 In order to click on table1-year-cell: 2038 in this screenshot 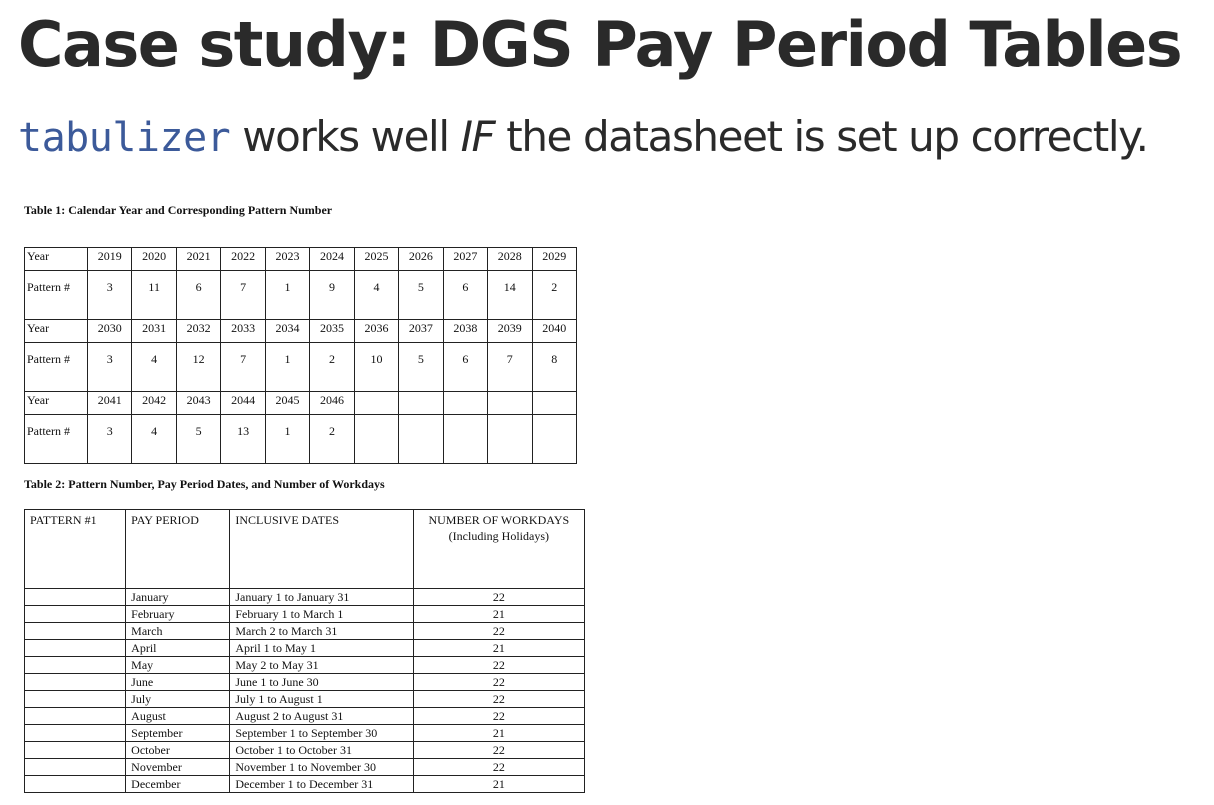, I will do `click(465, 331)`.